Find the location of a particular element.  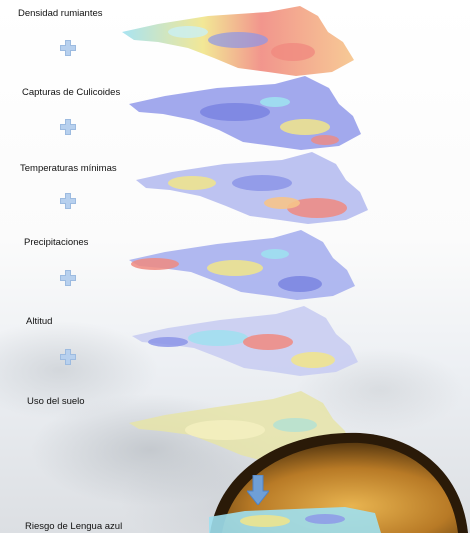

map-layer-culicoides is located at coordinates (245, 113).